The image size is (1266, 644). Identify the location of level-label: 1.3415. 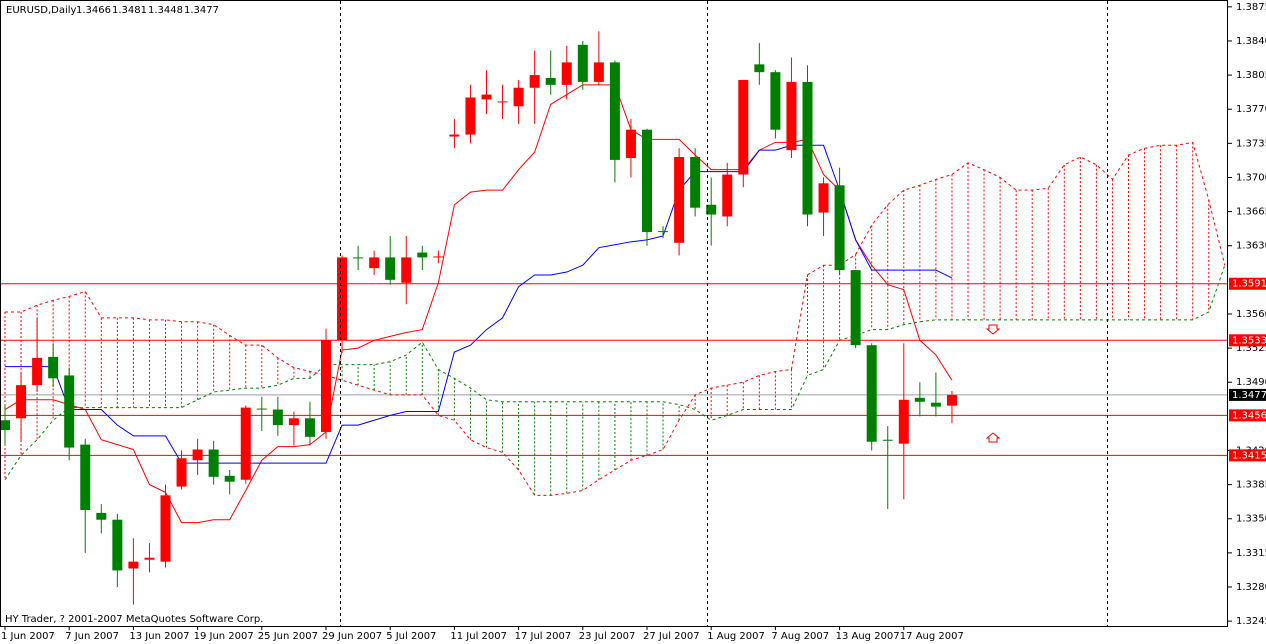
(1249, 455).